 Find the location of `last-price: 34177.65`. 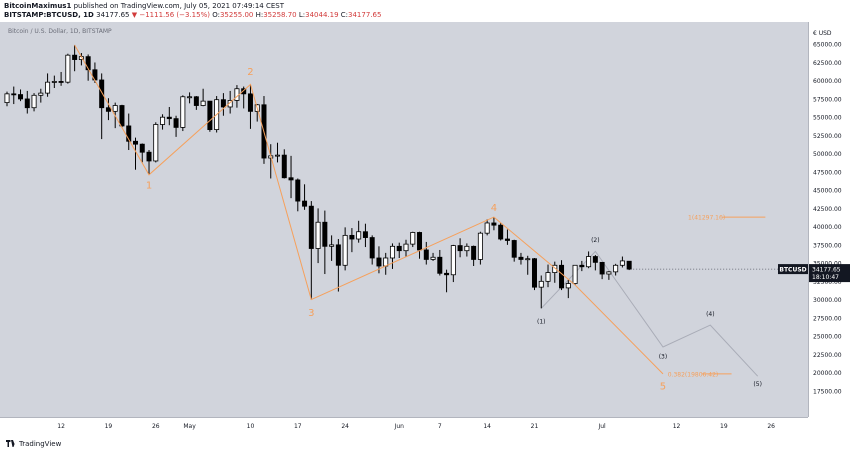

last-price: 34177.65 is located at coordinates (113, 15).